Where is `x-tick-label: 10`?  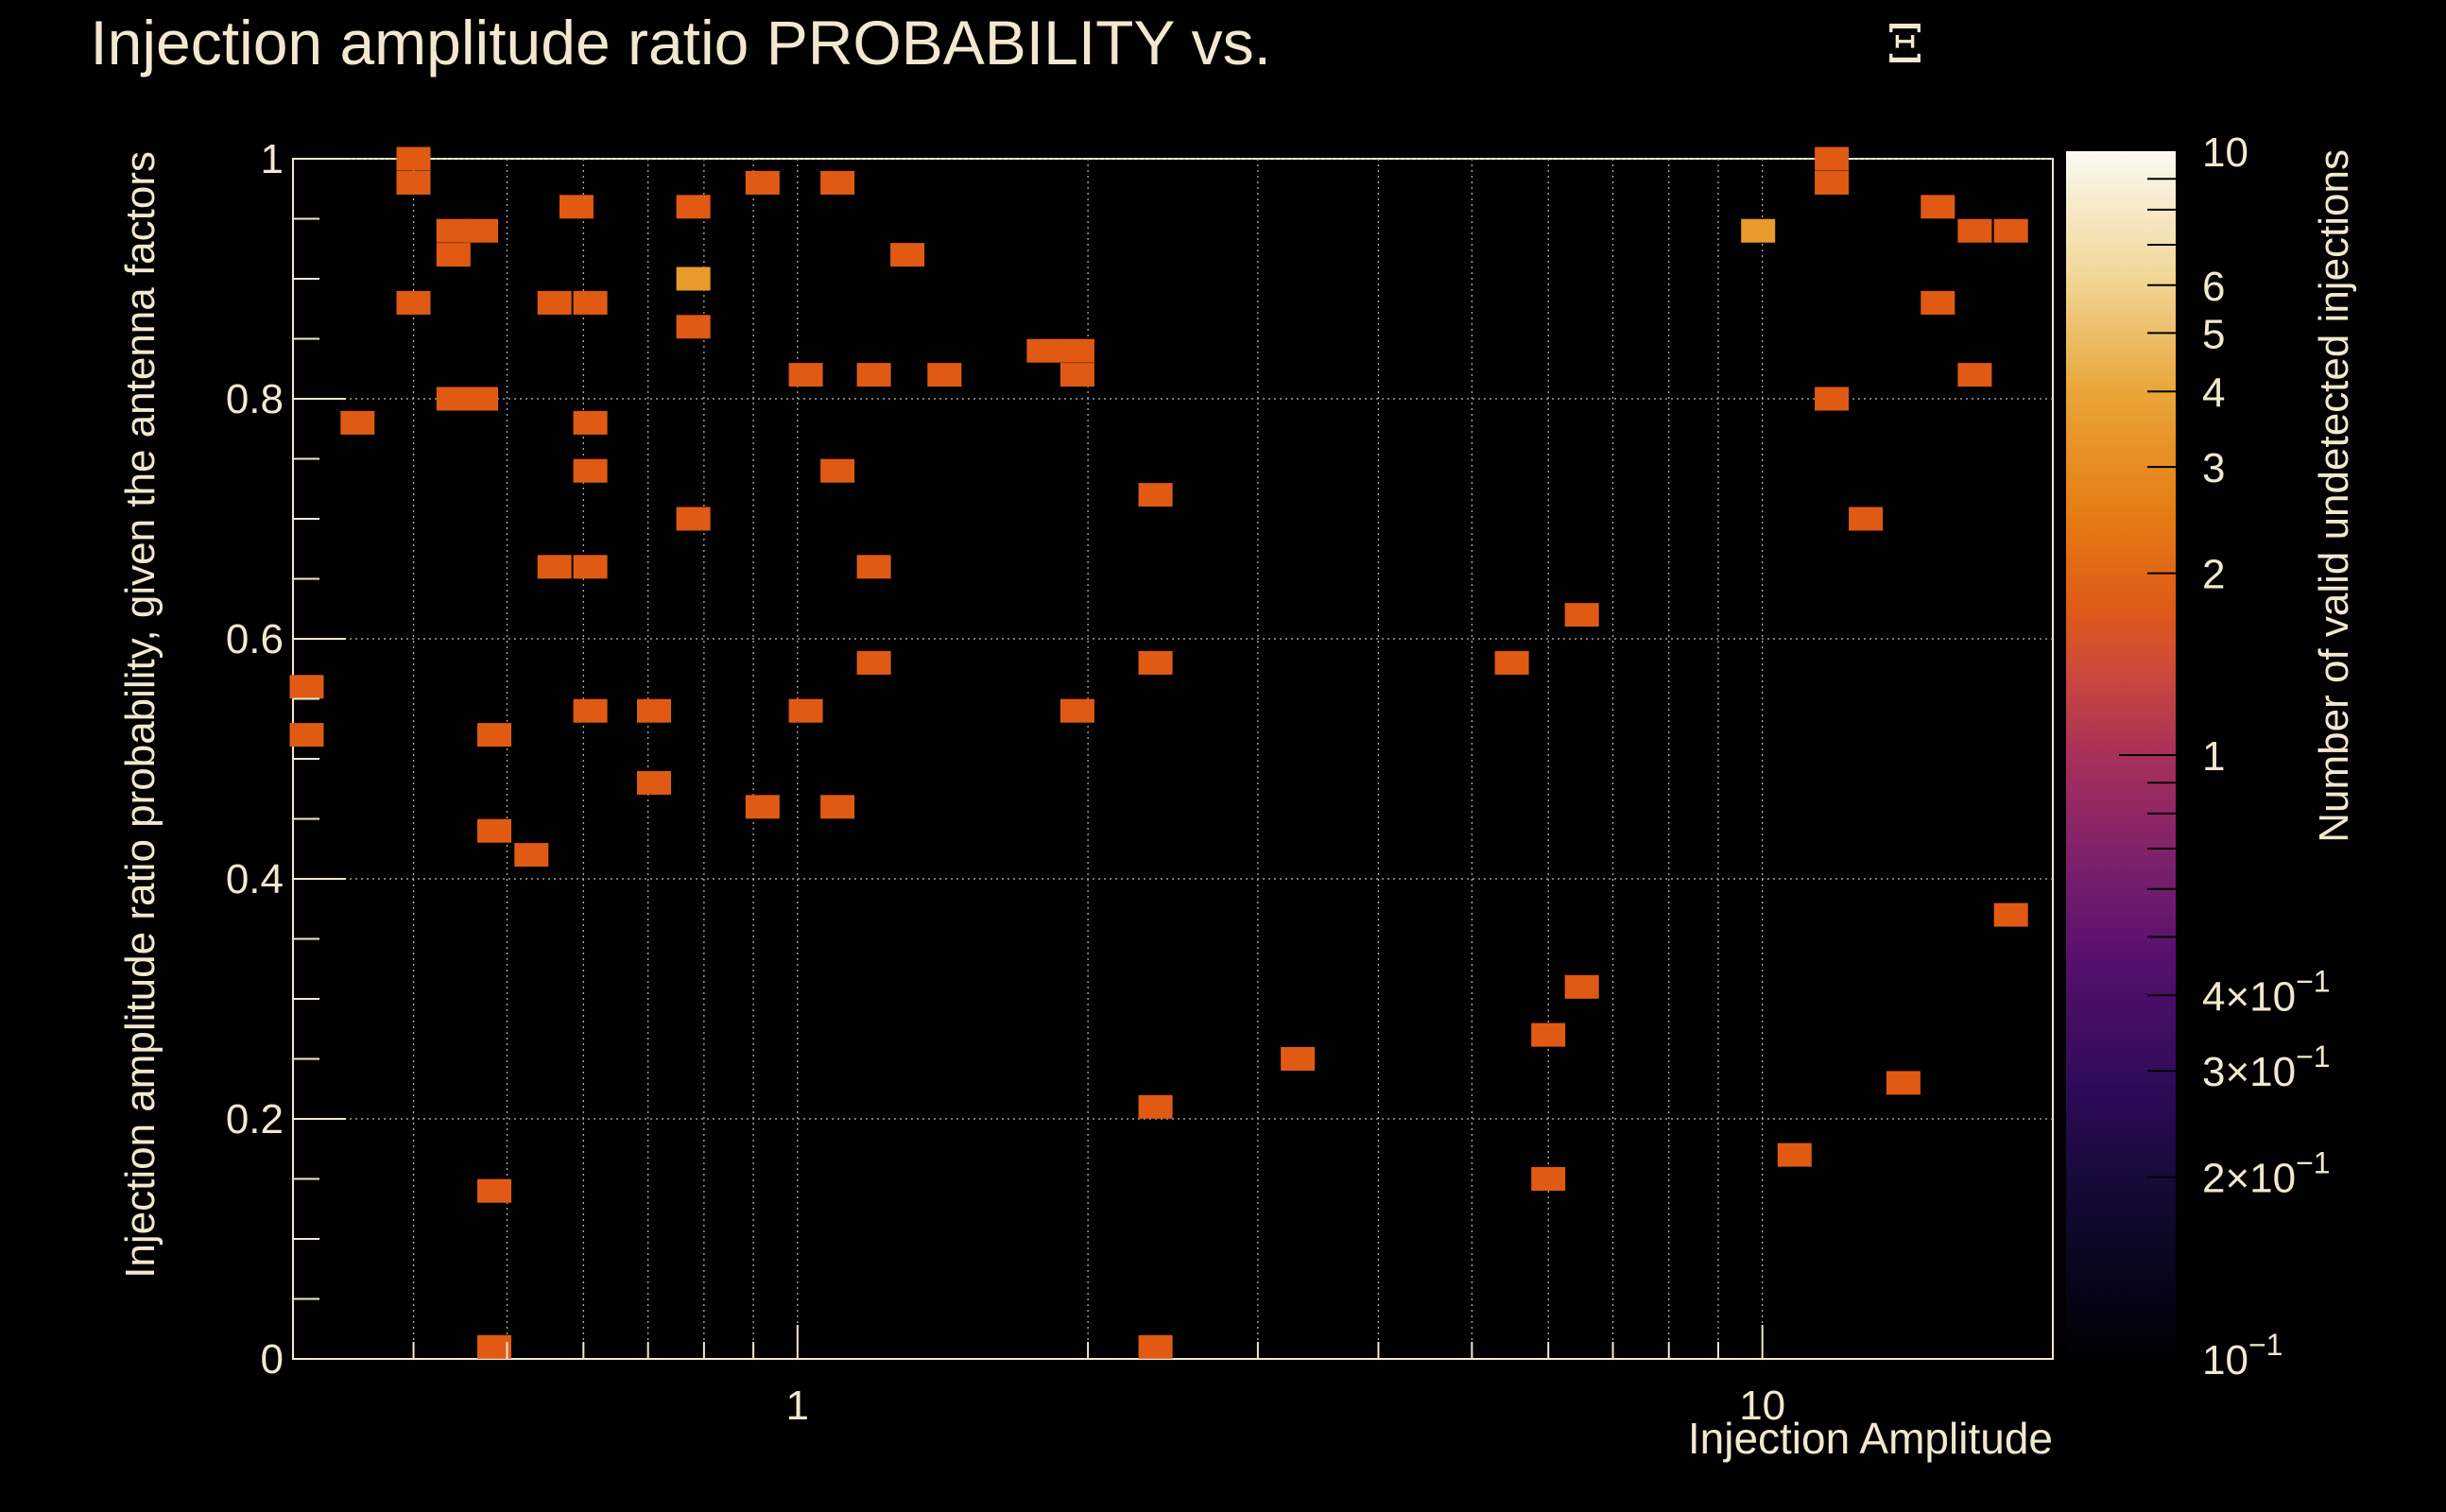 x-tick-label: 10 is located at coordinates (1762, 1406).